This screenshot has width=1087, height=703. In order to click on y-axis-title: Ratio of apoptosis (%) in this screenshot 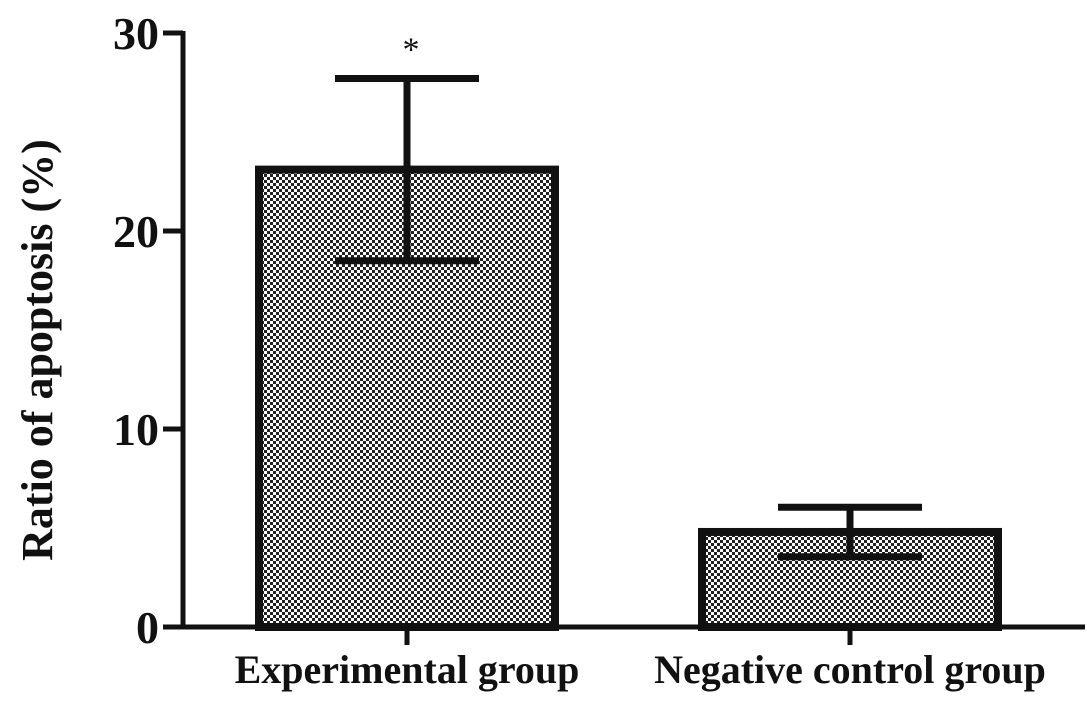, I will do `click(37, 350)`.